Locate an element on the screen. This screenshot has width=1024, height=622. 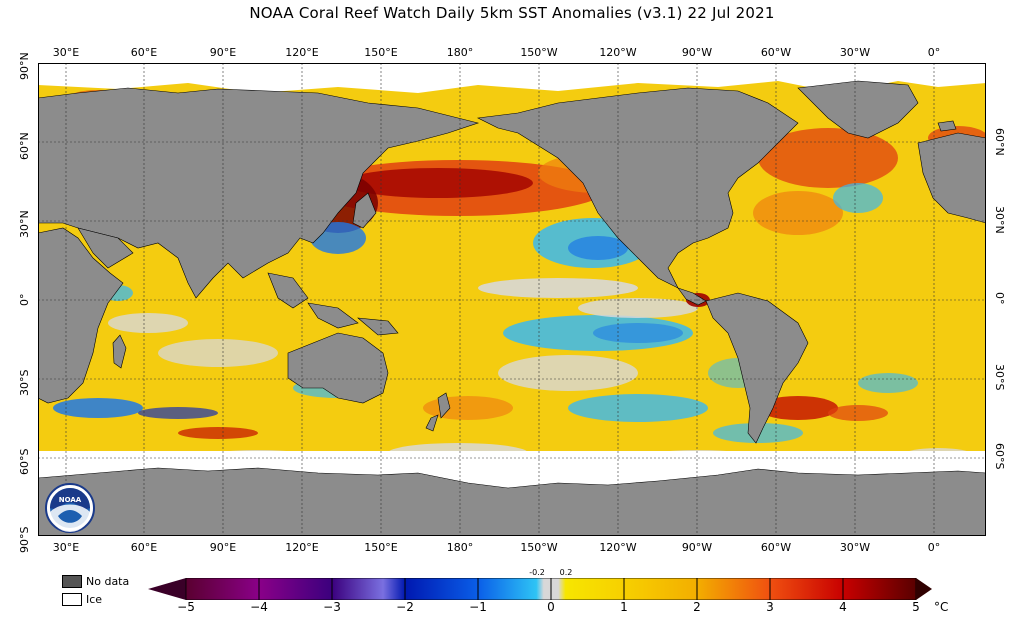
colorbar-tick-label: −5 is located at coordinates (186, 607).